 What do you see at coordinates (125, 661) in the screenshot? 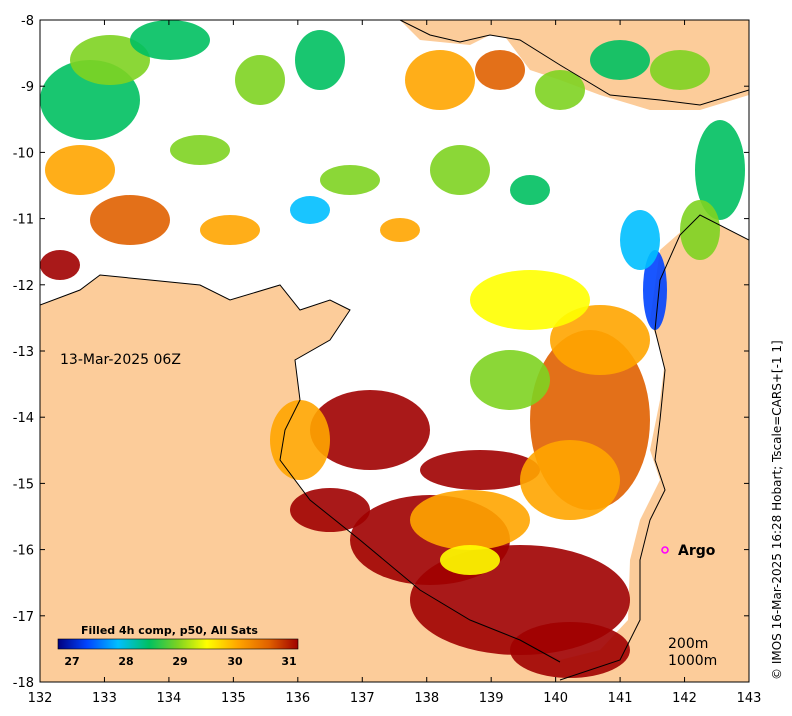
I see `colorbar-tick-28: 28` at bounding box center [125, 661].